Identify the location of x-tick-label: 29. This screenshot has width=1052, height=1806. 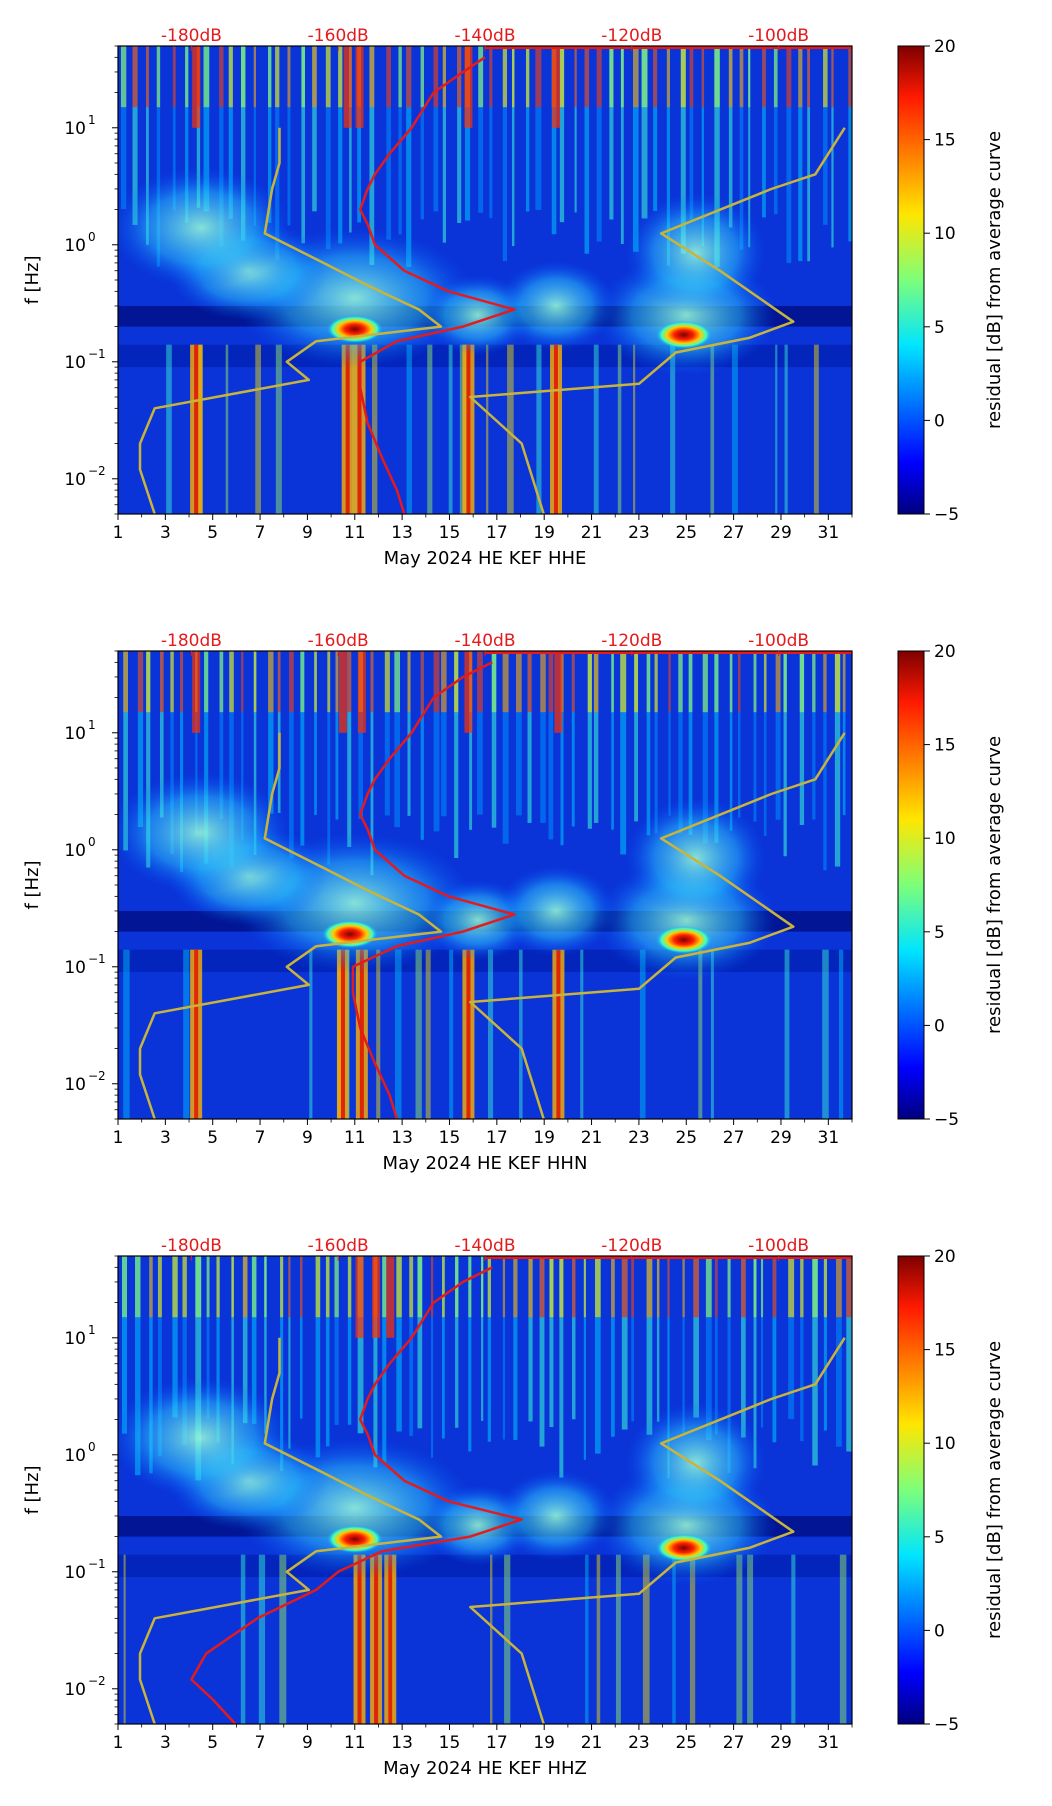
(781, 1743).